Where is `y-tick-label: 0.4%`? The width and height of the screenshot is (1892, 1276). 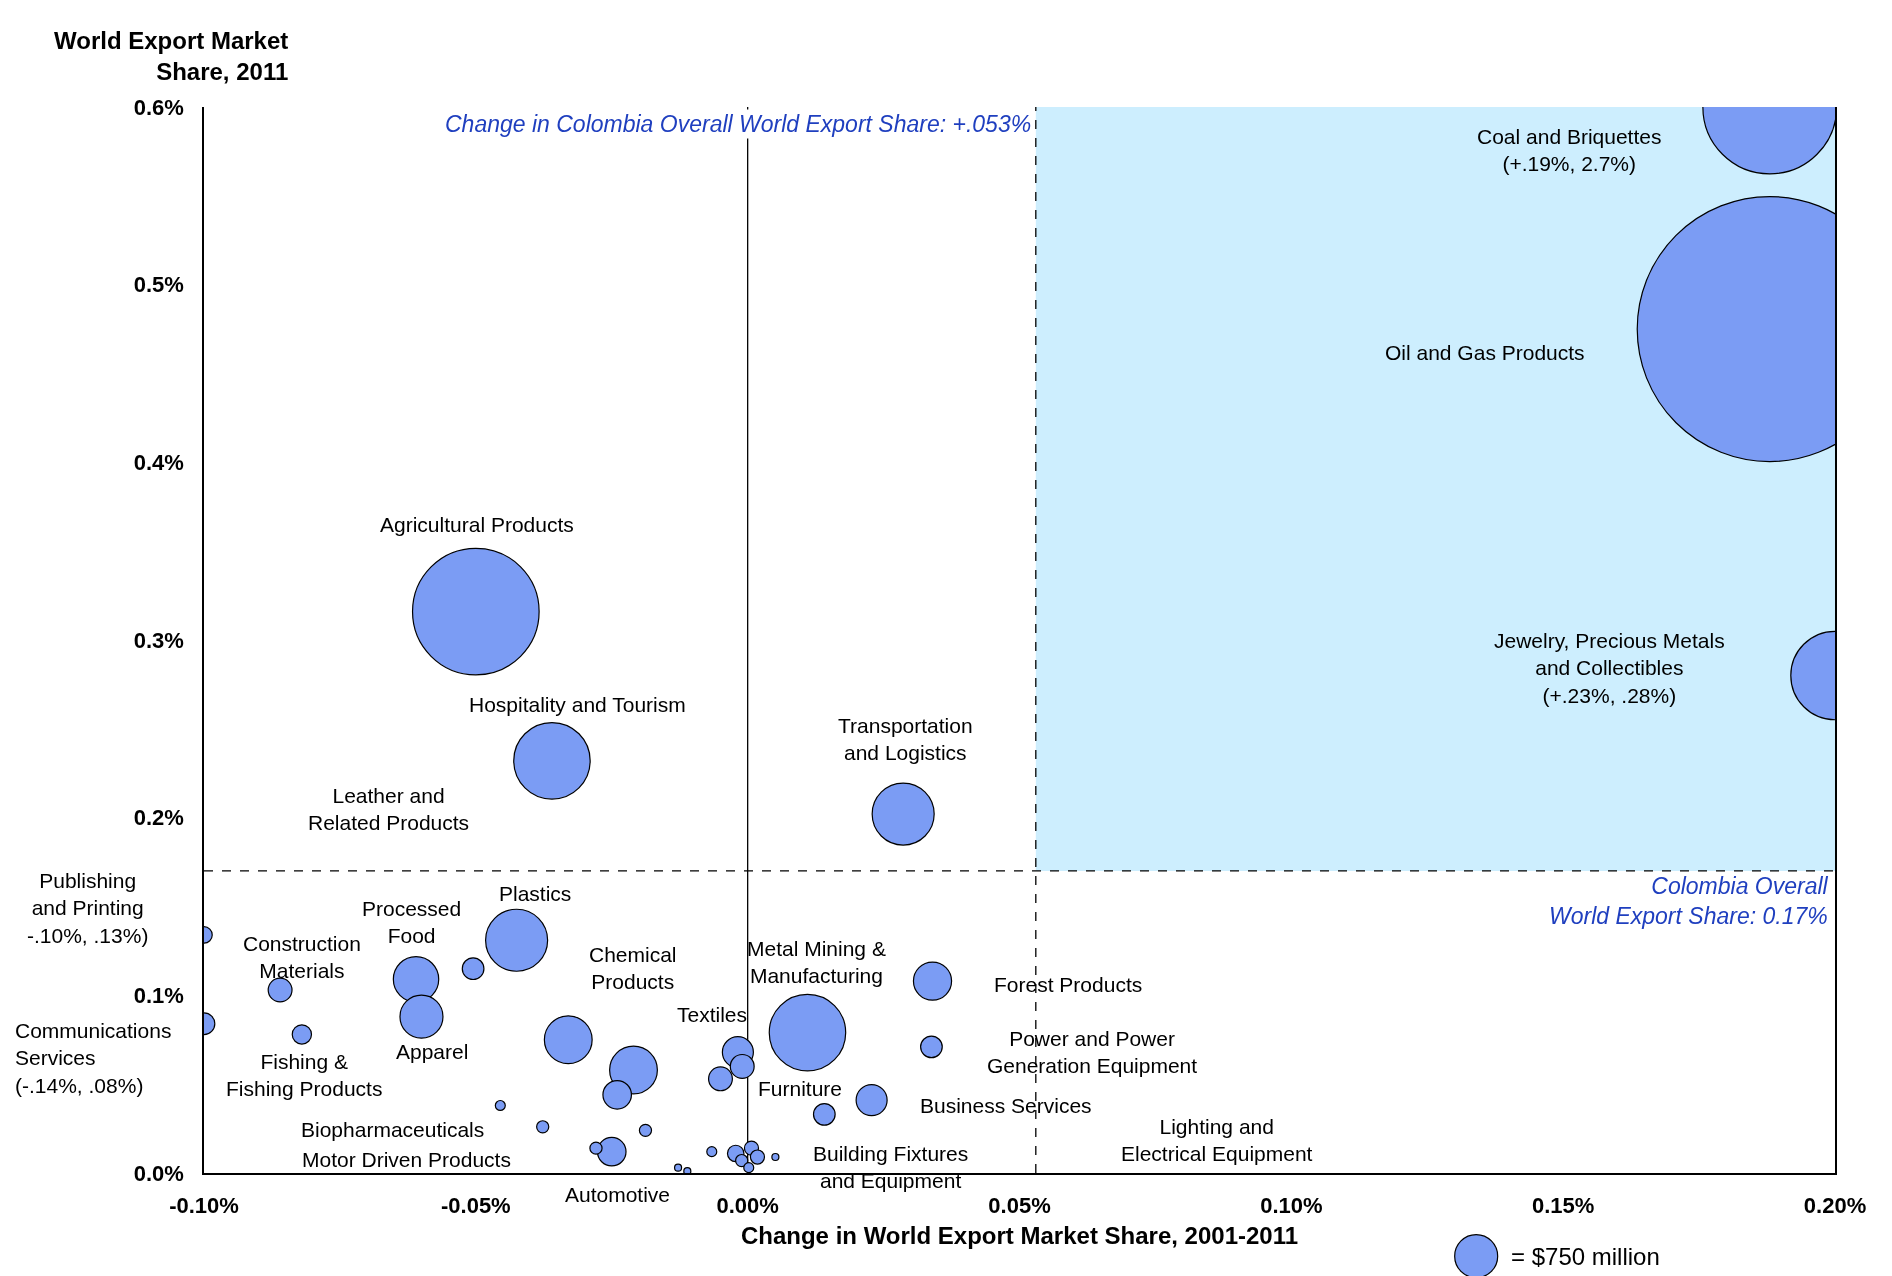
y-tick-label: 0.4% is located at coordinates (158, 463).